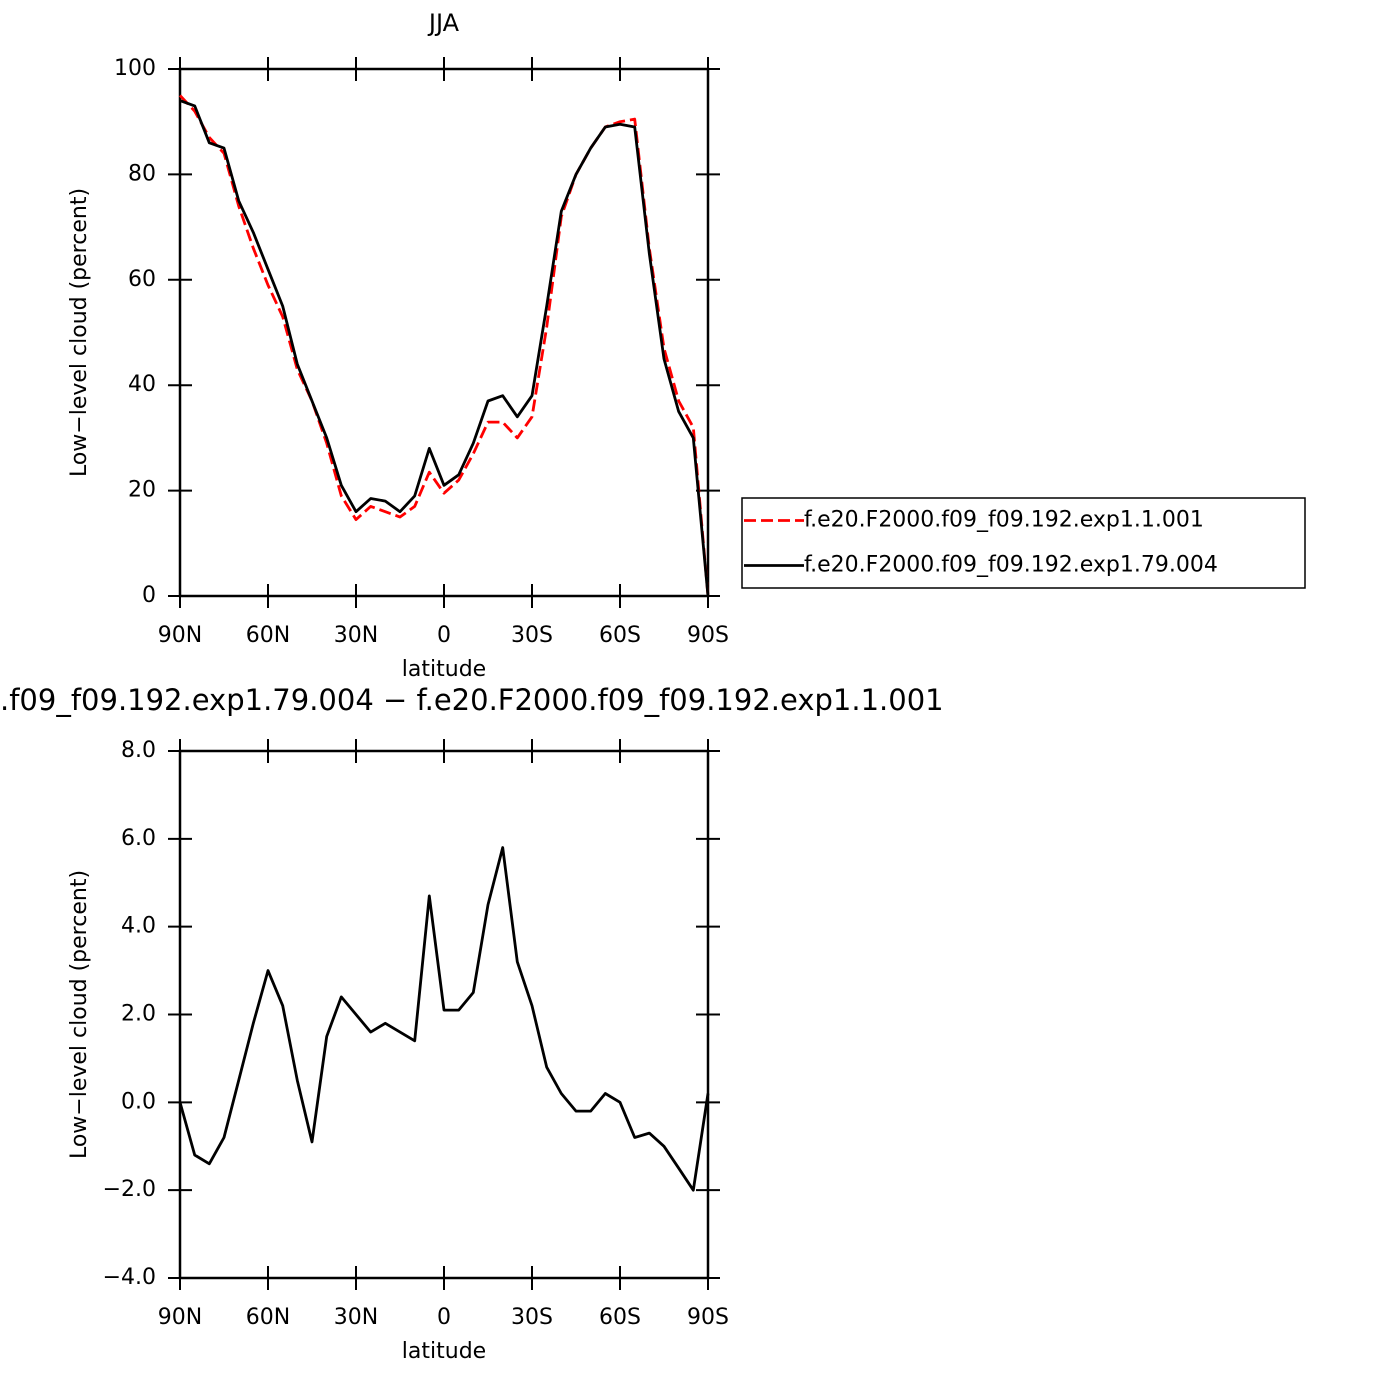 The width and height of the screenshot is (1374, 1374). I want to click on y-tick-label: 6.0, so click(138, 838).